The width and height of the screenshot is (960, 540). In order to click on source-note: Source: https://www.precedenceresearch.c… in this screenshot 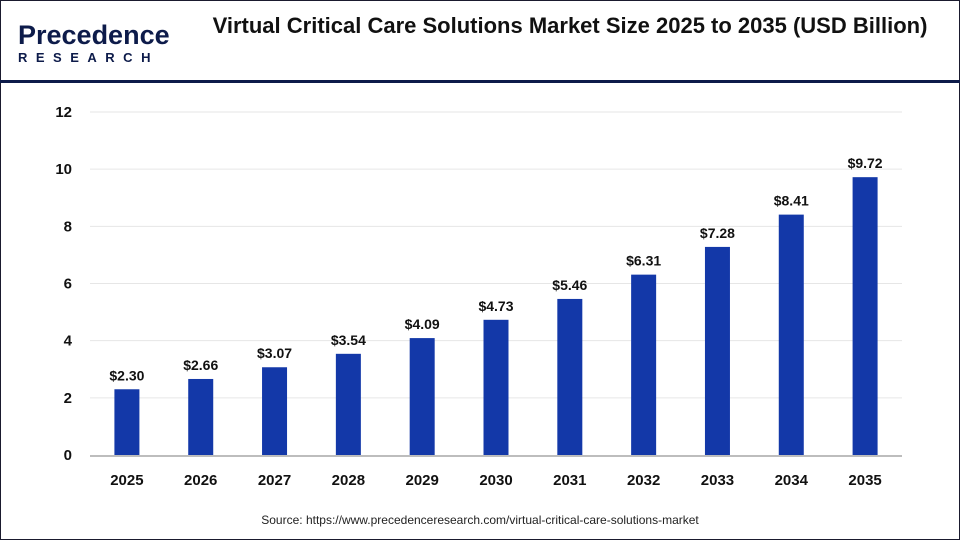, I will do `click(480, 520)`.